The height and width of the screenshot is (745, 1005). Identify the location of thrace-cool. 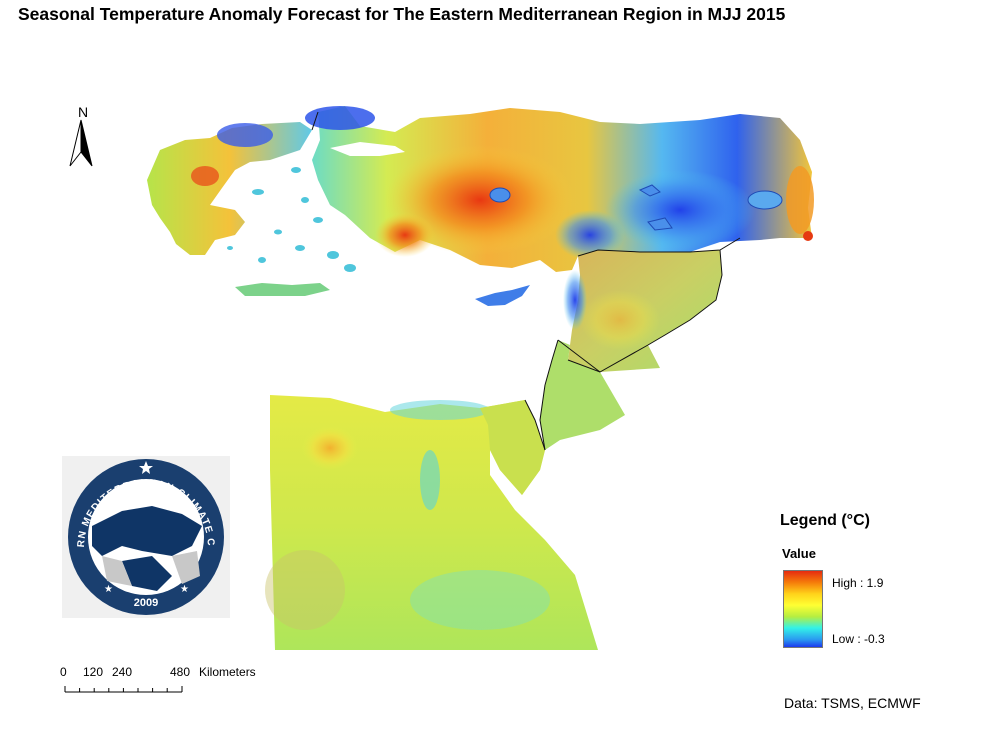
(340, 118).